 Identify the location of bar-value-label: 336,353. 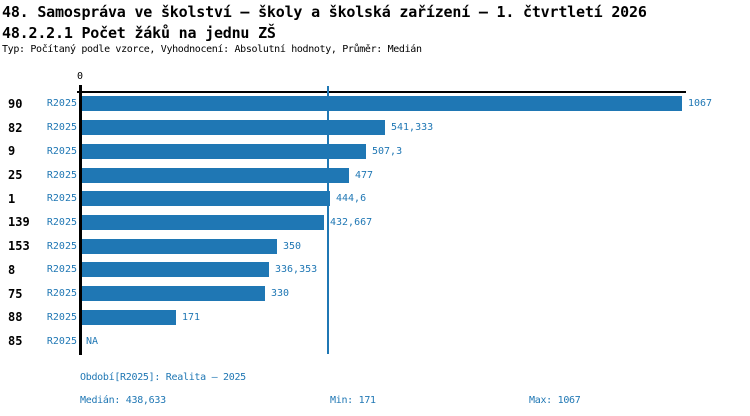
(296, 270).